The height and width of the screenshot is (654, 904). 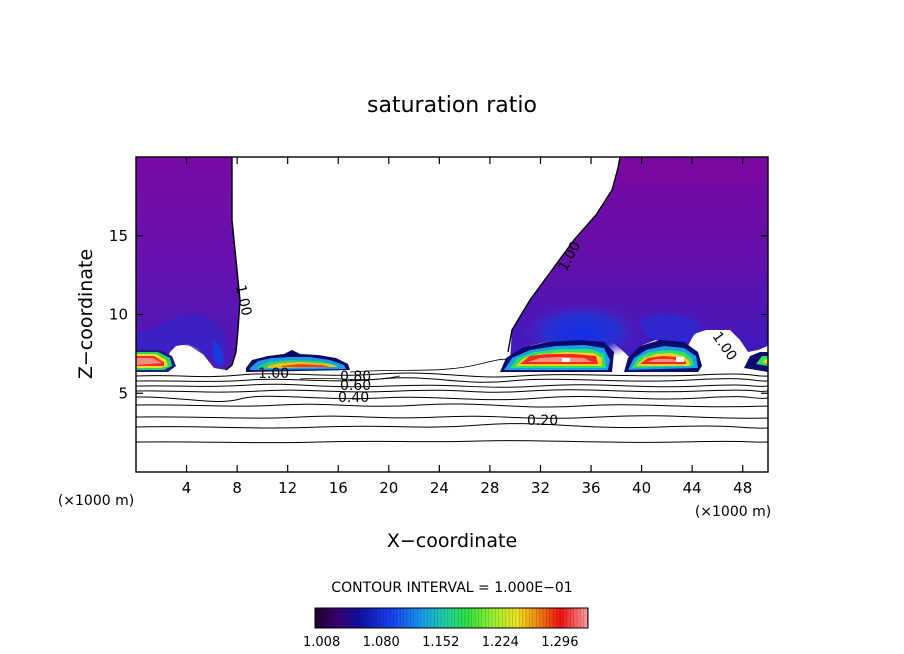 What do you see at coordinates (439, 488) in the screenshot?
I see `x-tick-label: 24` at bounding box center [439, 488].